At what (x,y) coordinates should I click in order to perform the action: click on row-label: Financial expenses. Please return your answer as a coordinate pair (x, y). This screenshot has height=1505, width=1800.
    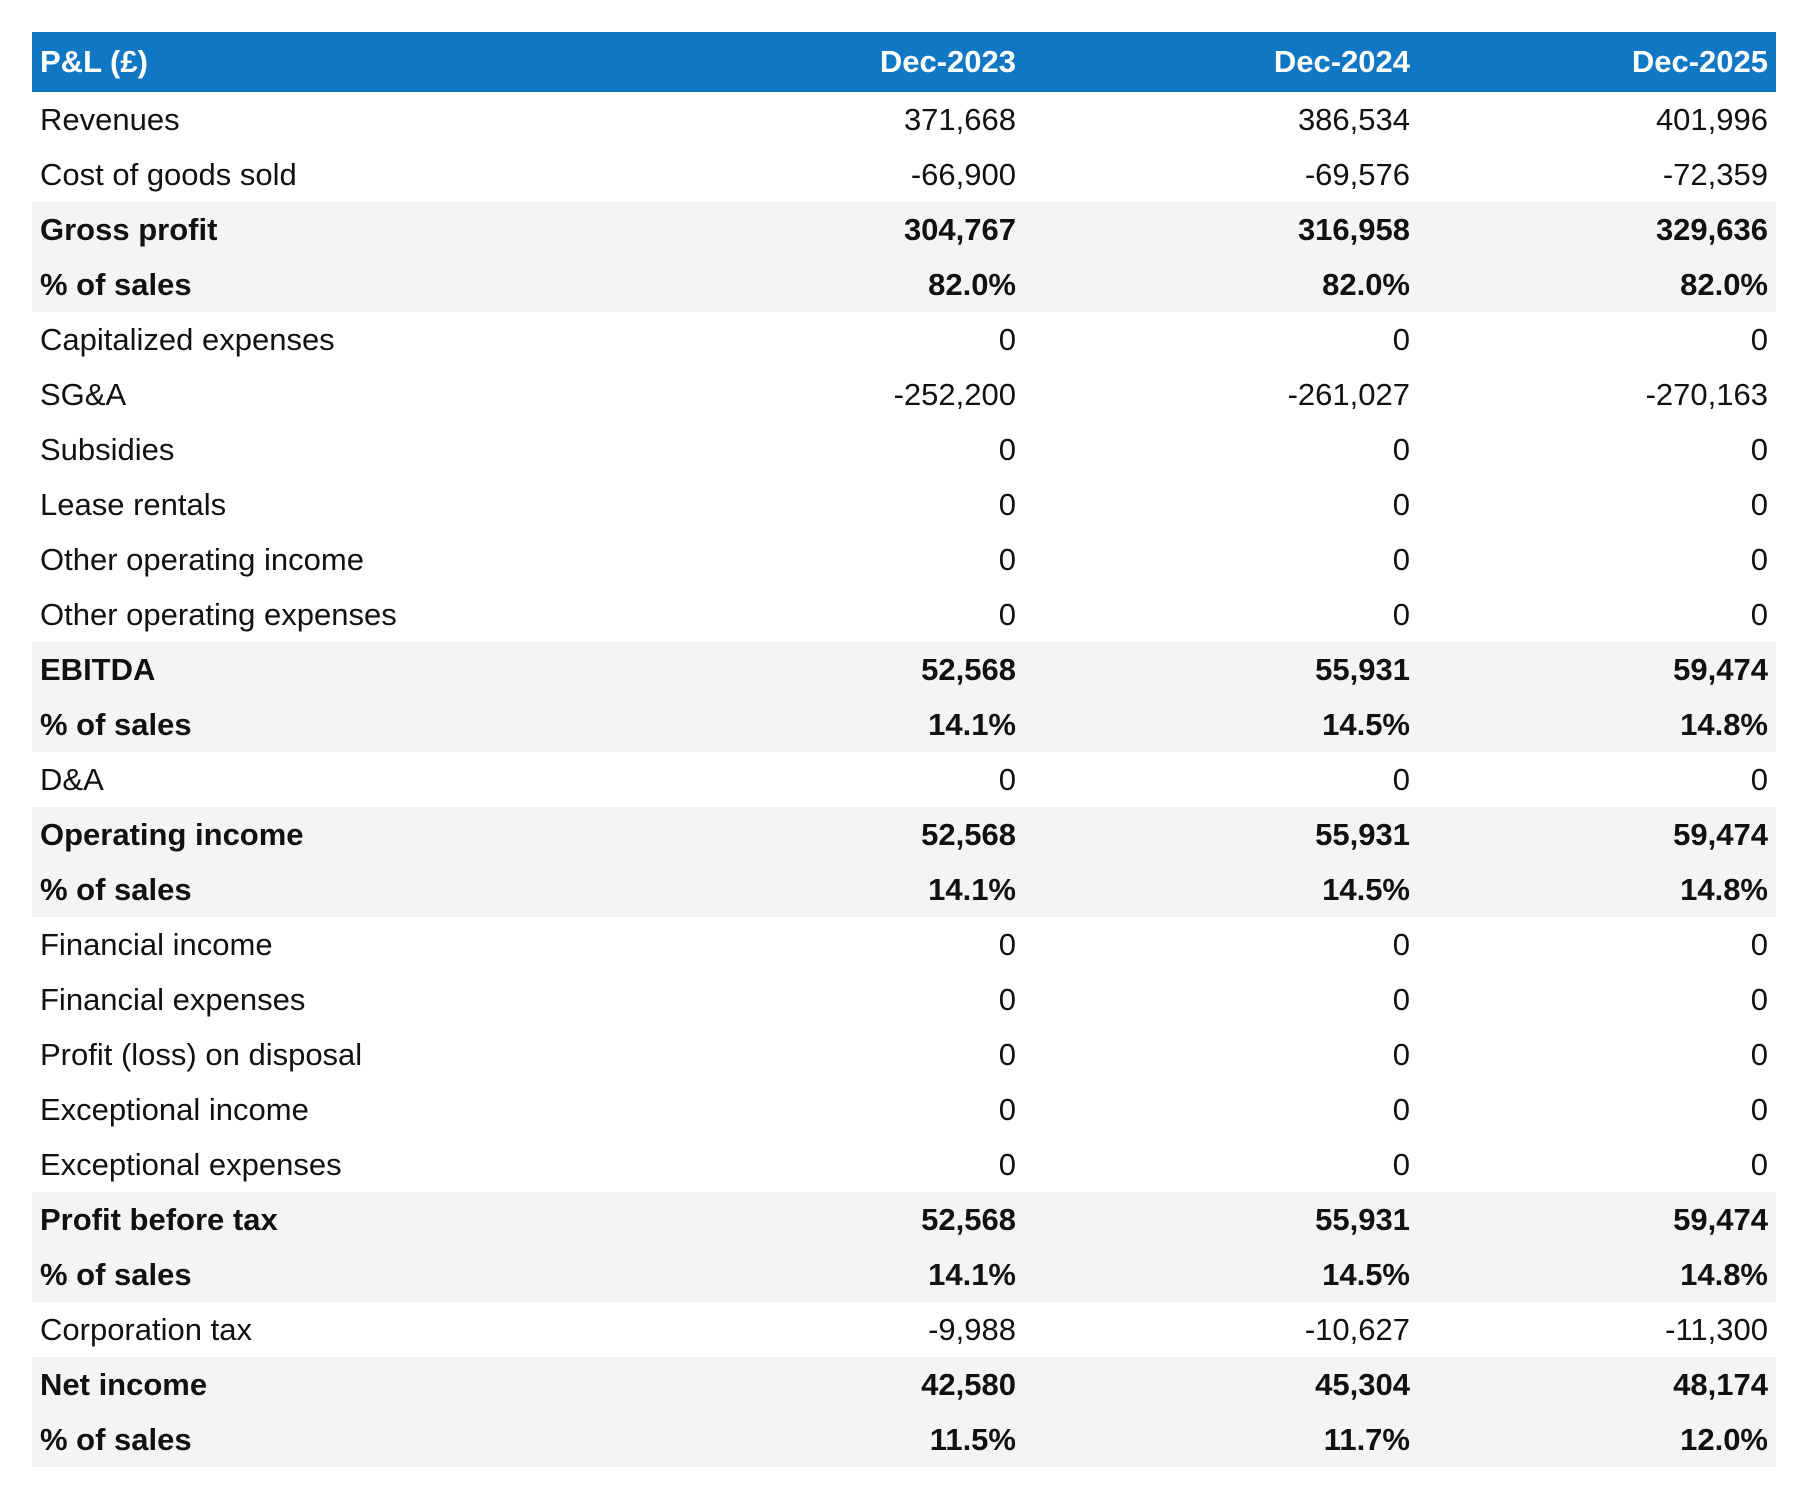
    Looking at the image, I should click on (173, 999).